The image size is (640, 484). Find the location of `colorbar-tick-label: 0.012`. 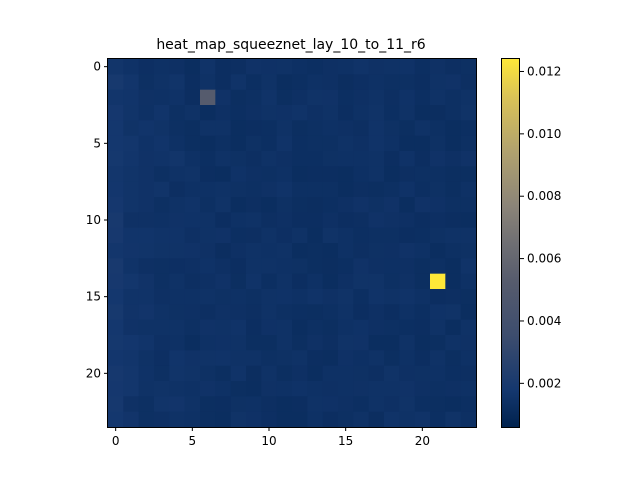

colorbar-tick-label: 0.012 is located at coordinates (544, 71).